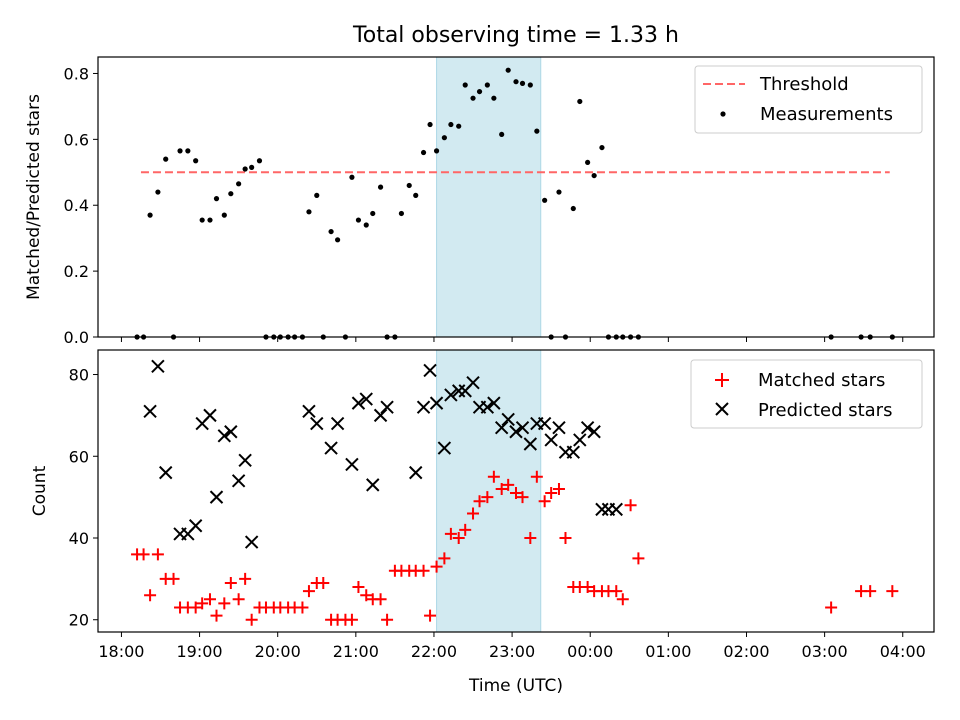  What do you see at coordinates (76, 271) in the screenshot?
I see `top-y-tick-label: 0.2` at bounding box center [76, 271].